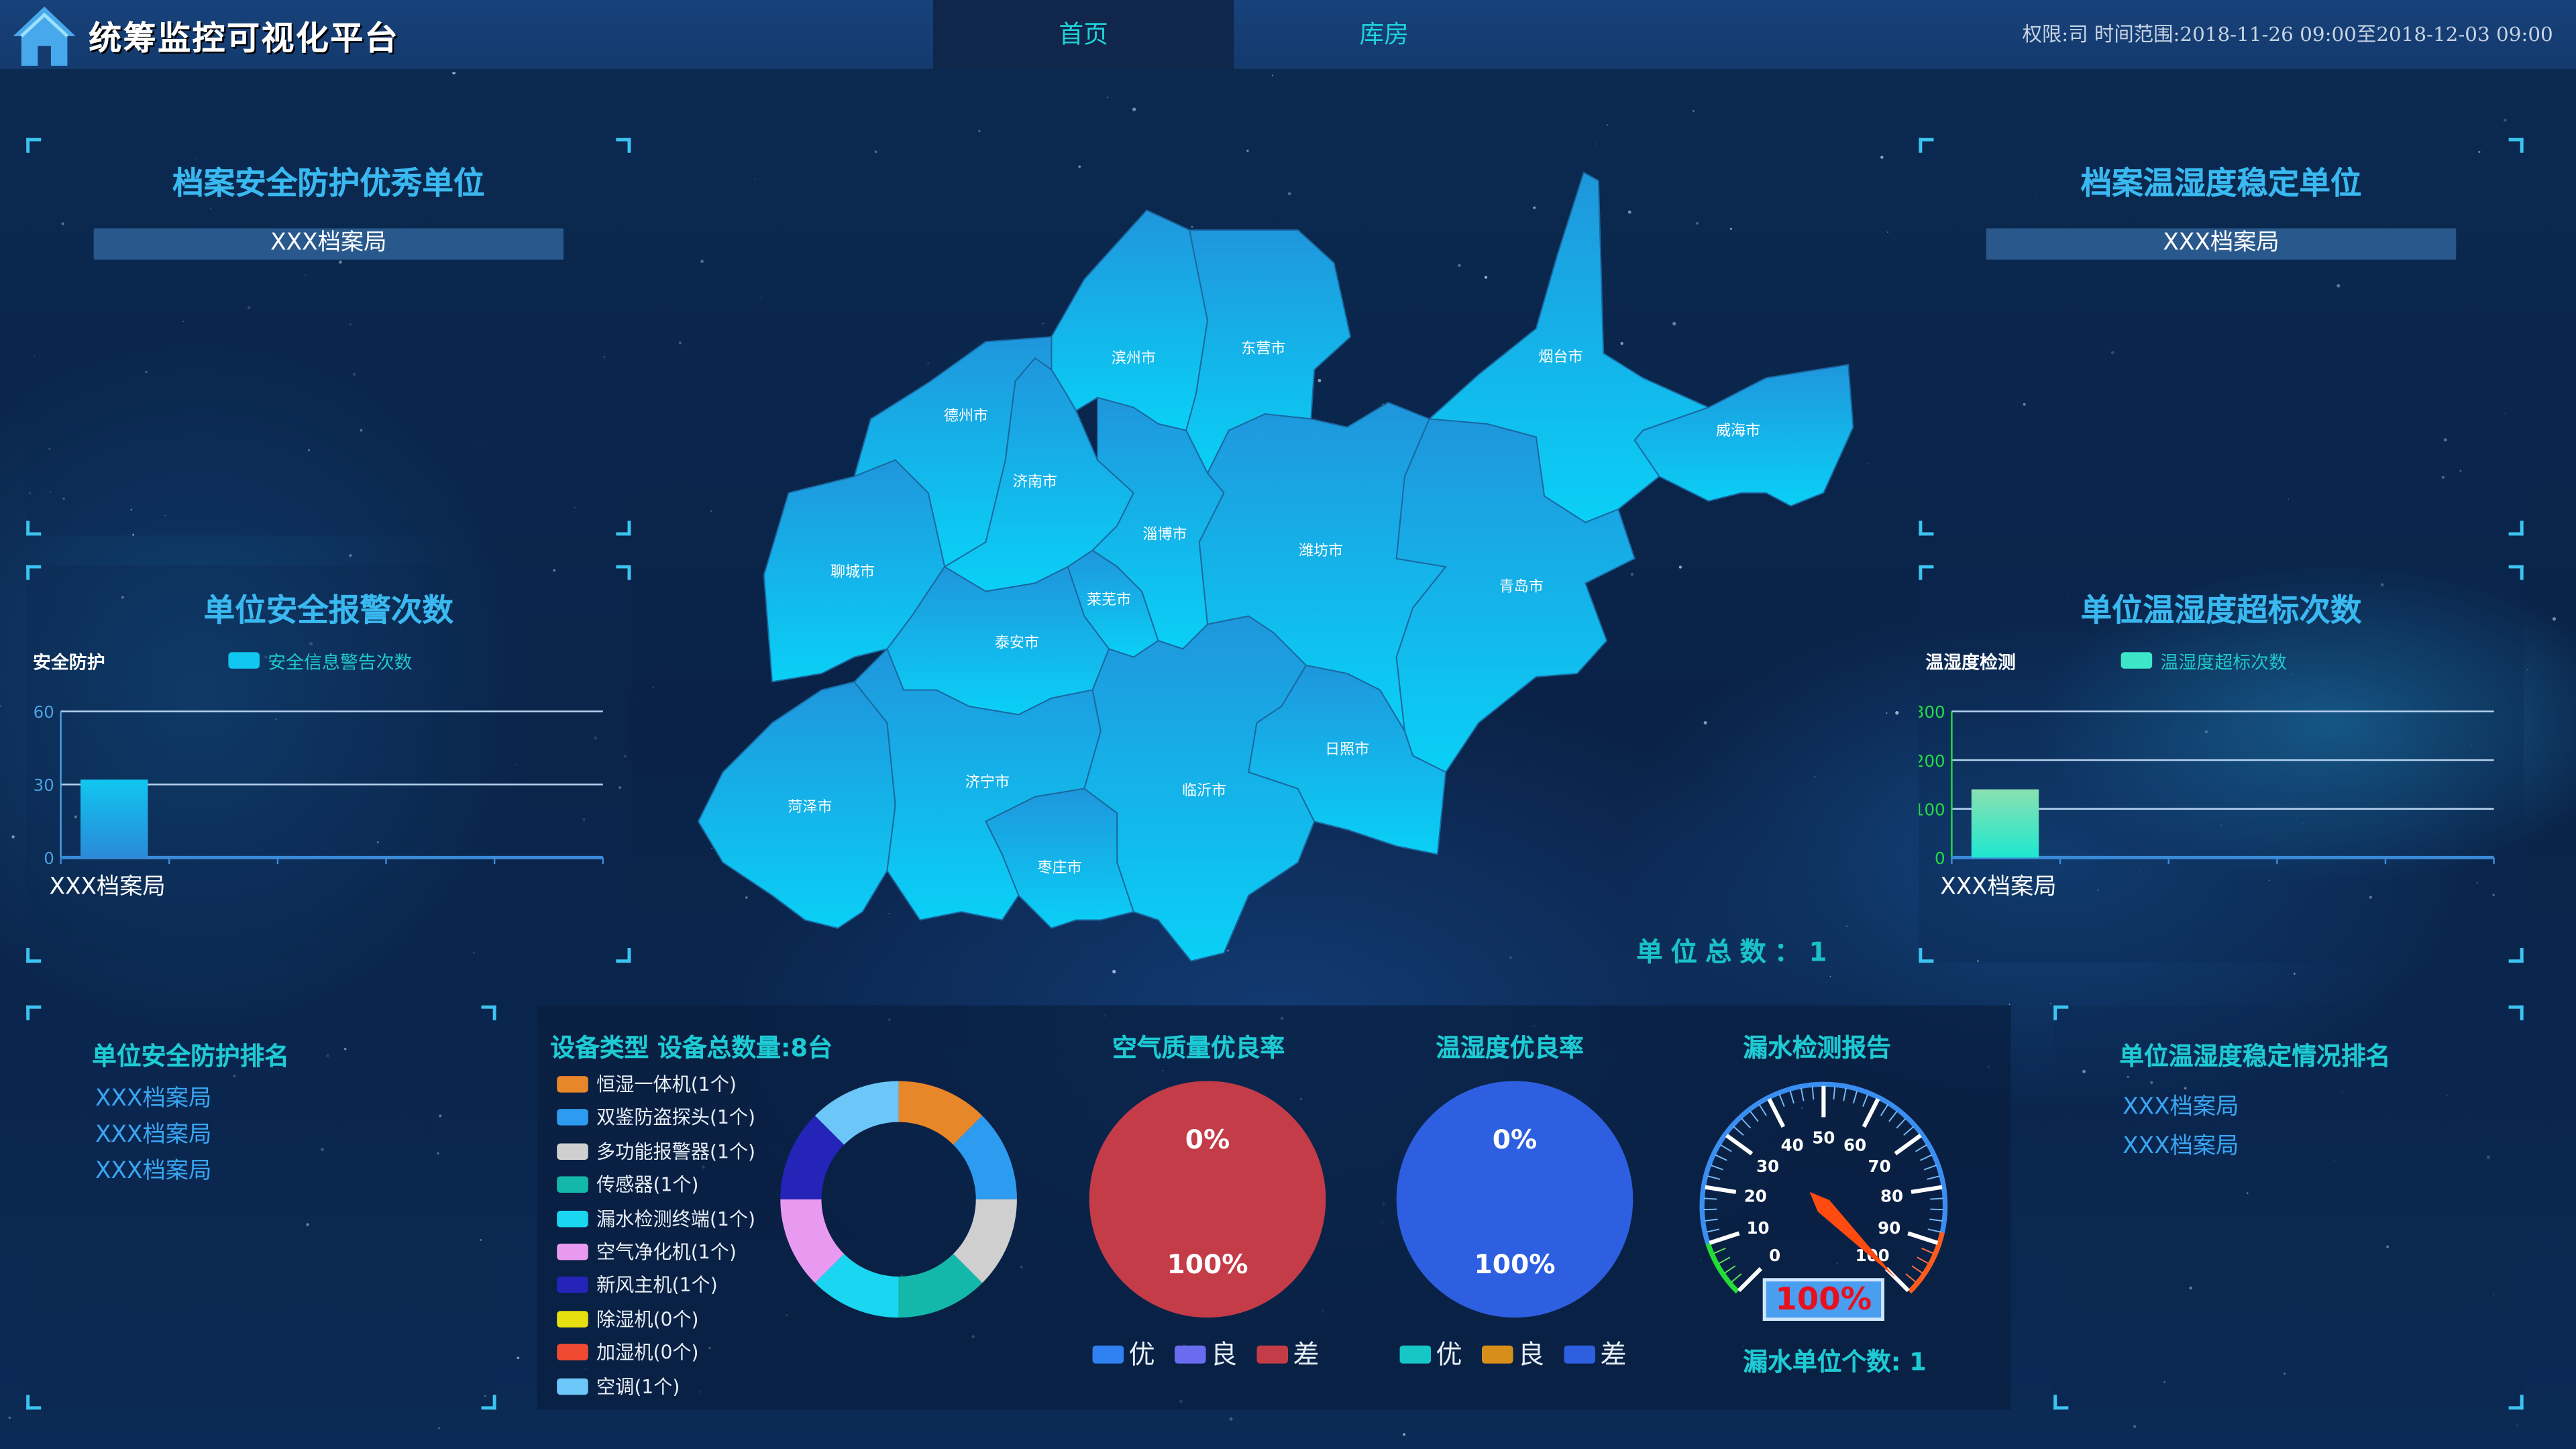  Describe the element at coordinates (647, 1084) in the screenshot. I see `device-legend-item: 恒湿一体机(1个)` at that location.